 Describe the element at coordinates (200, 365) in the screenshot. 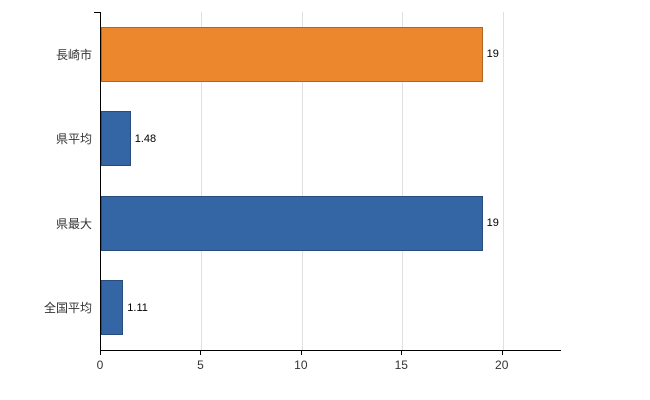

I see `x-axis-tick-label: 5` at that location.